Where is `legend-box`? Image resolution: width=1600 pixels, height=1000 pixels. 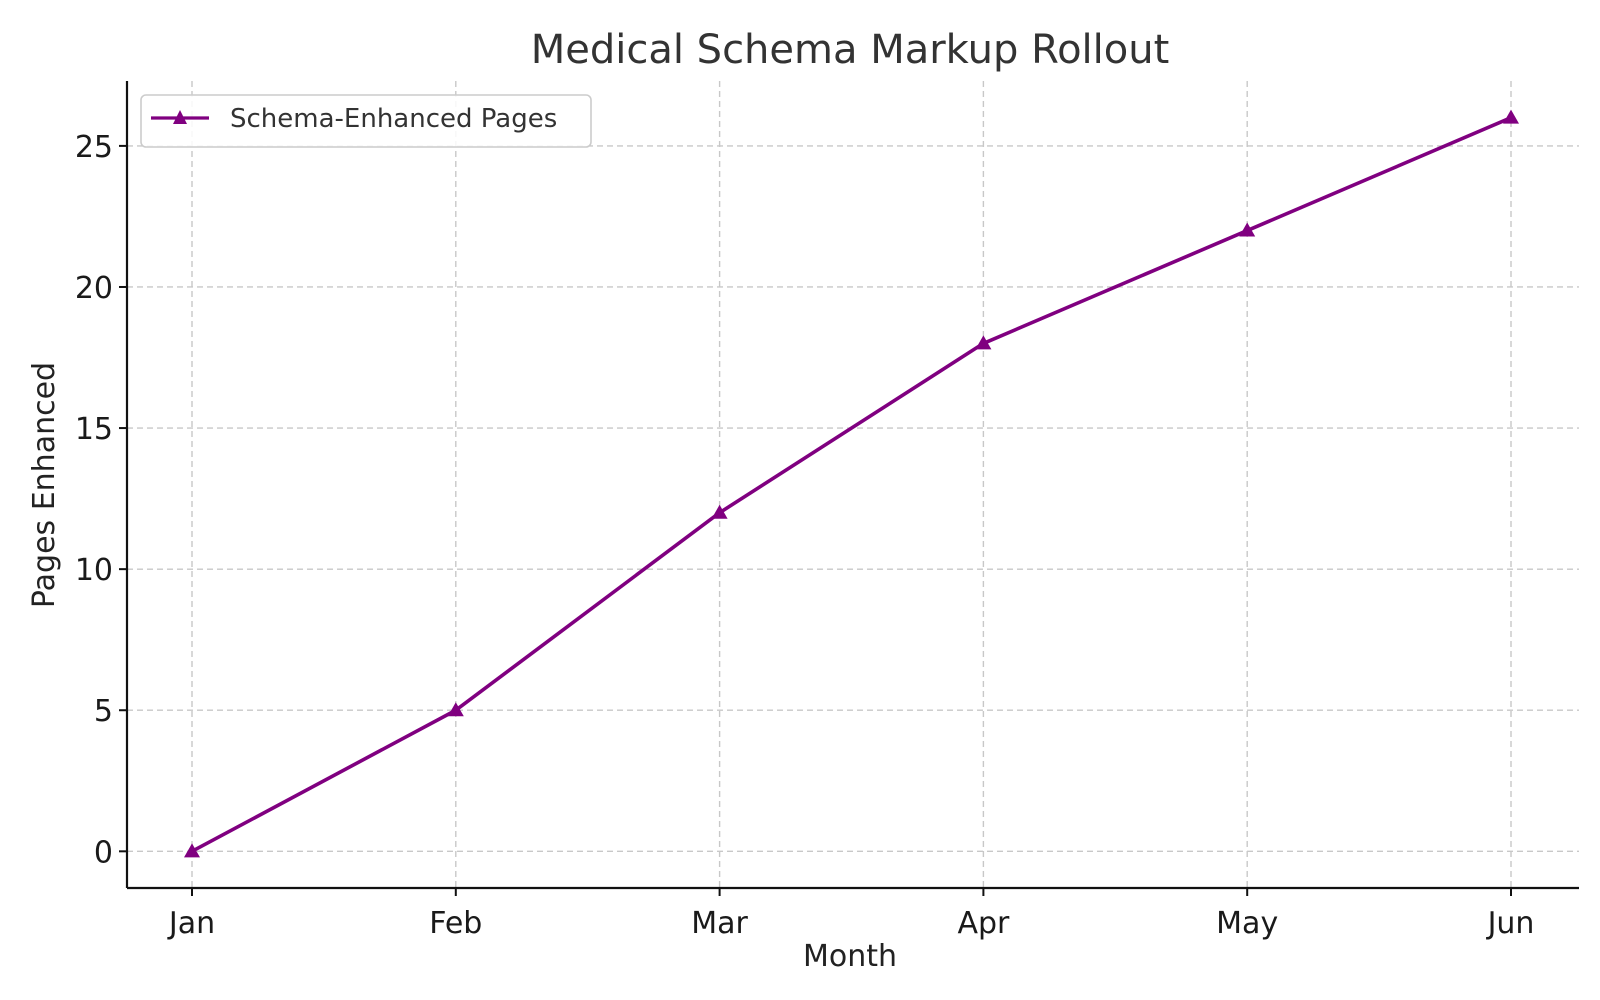 legend-box is located at coordinates (366, 121).